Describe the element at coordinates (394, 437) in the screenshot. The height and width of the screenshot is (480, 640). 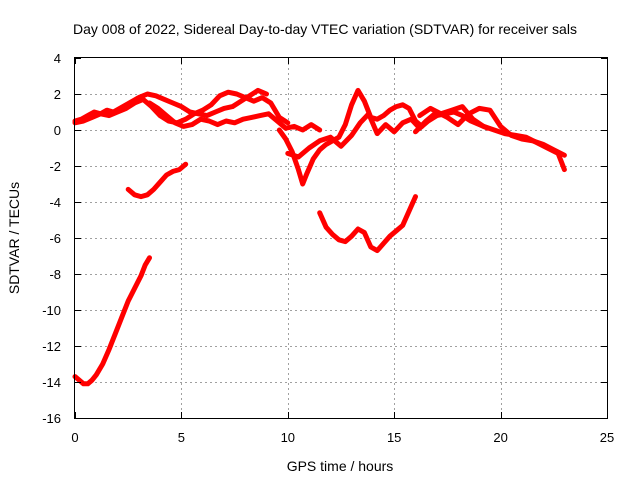
I see `x-tick-label: 15` at that location.